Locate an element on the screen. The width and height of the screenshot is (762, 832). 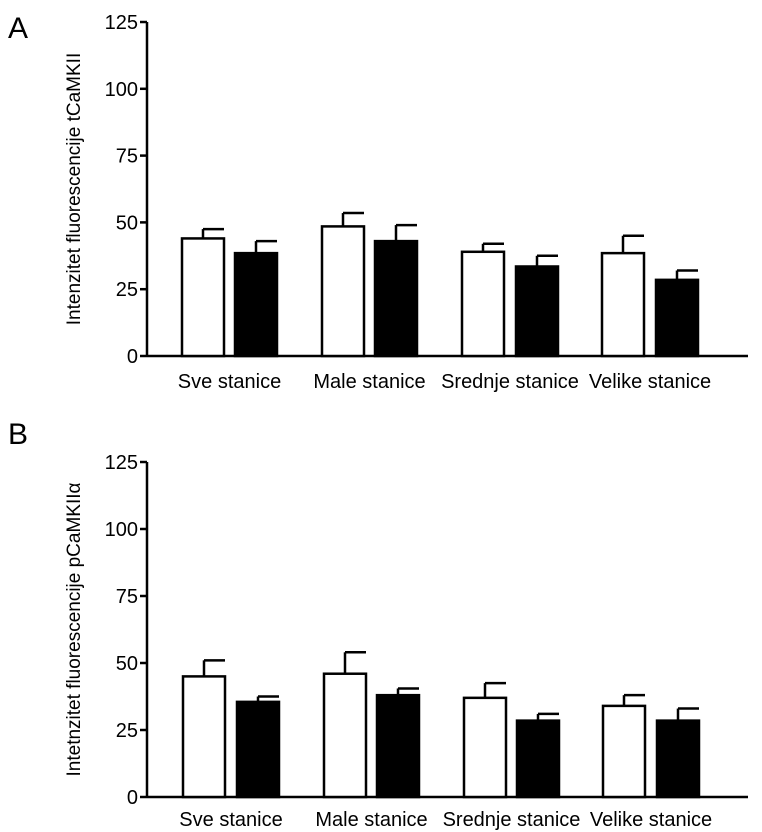
chart-a-y-tick-label: 125 is located at coordinates (121, 23).